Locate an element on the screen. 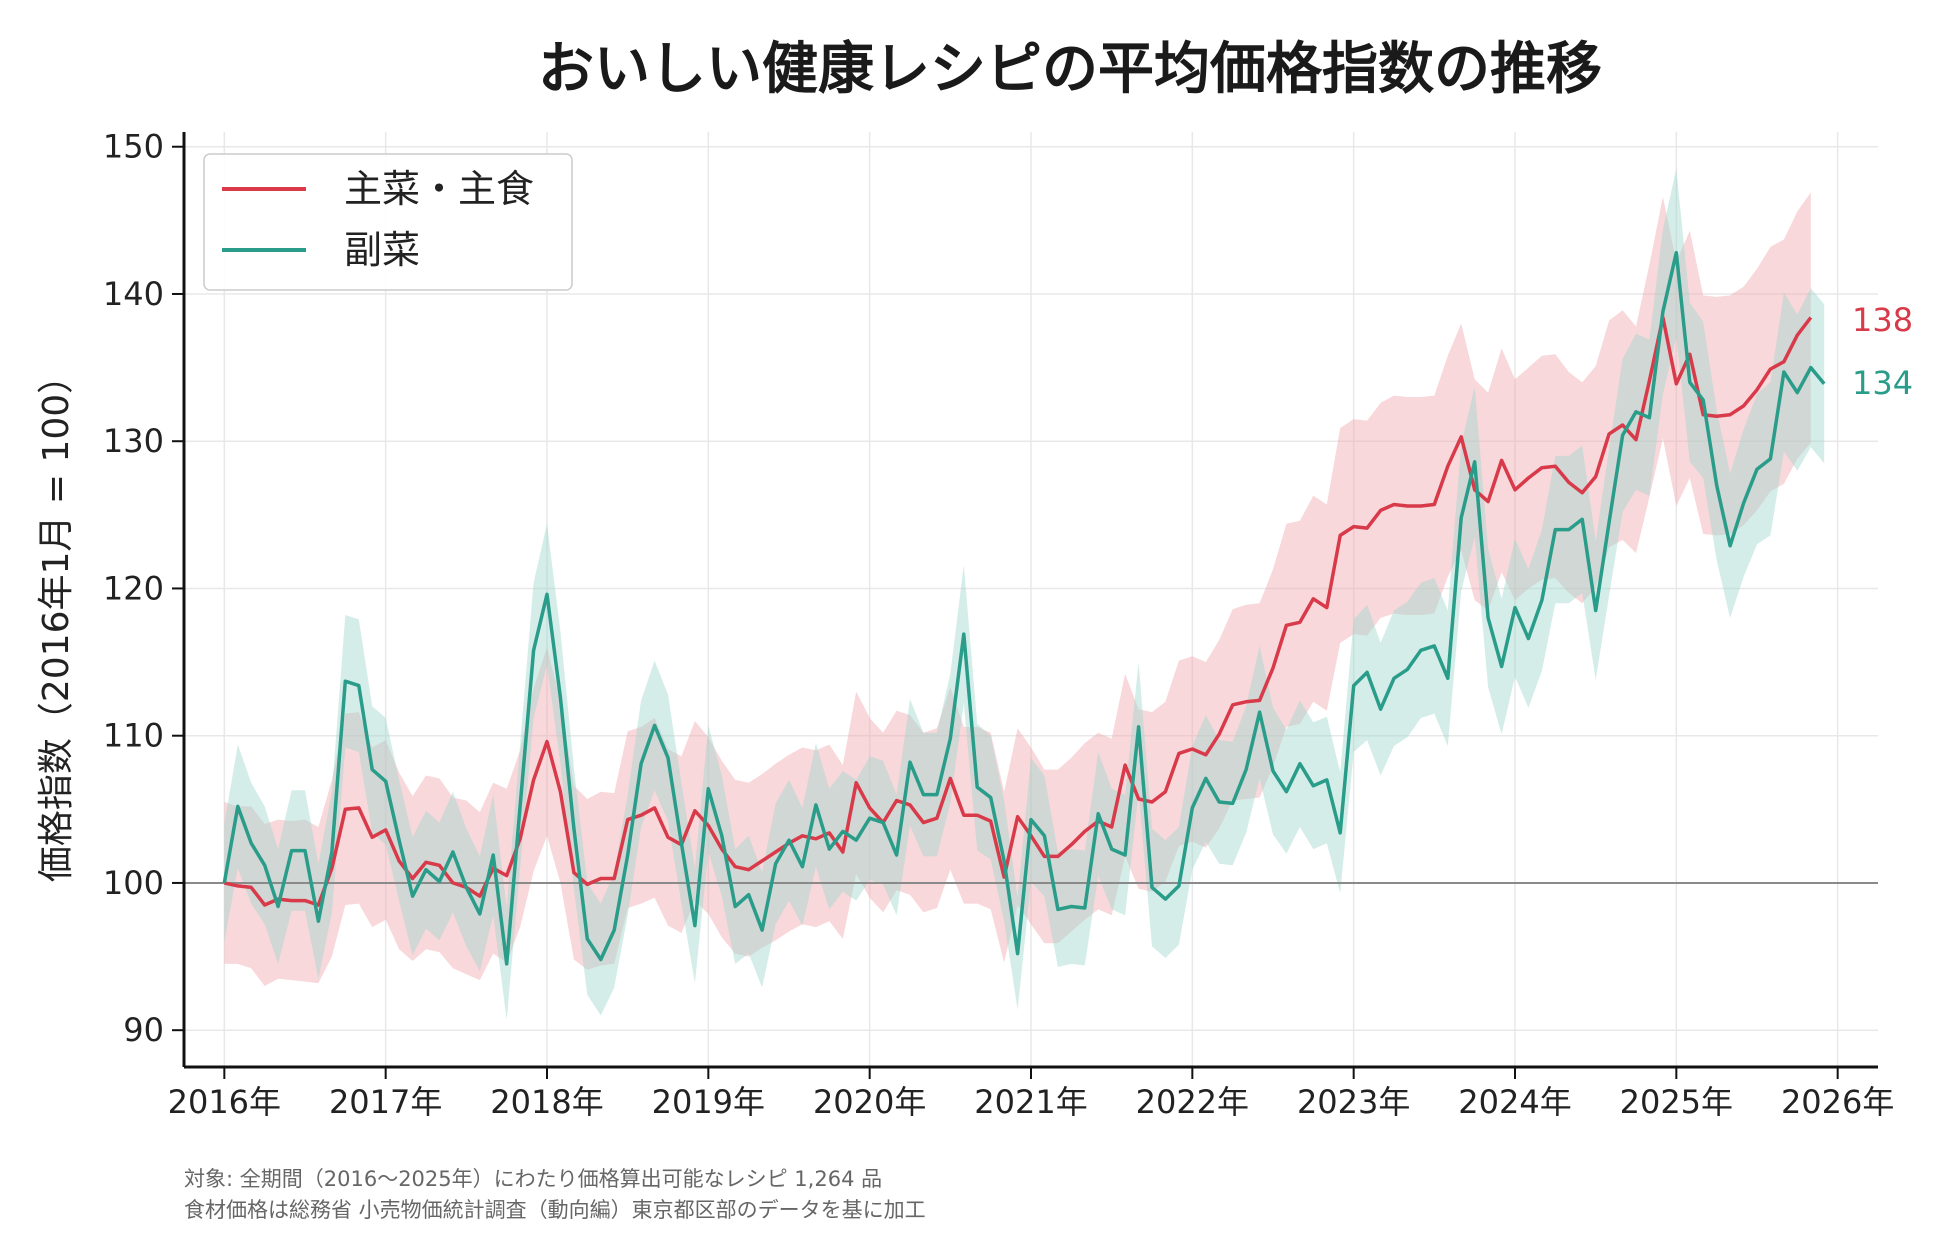 Image resolution: width=1950 pixels, height=1260 pixels. x-tick-label: 2017年 is located at coordinates (385, 1102).